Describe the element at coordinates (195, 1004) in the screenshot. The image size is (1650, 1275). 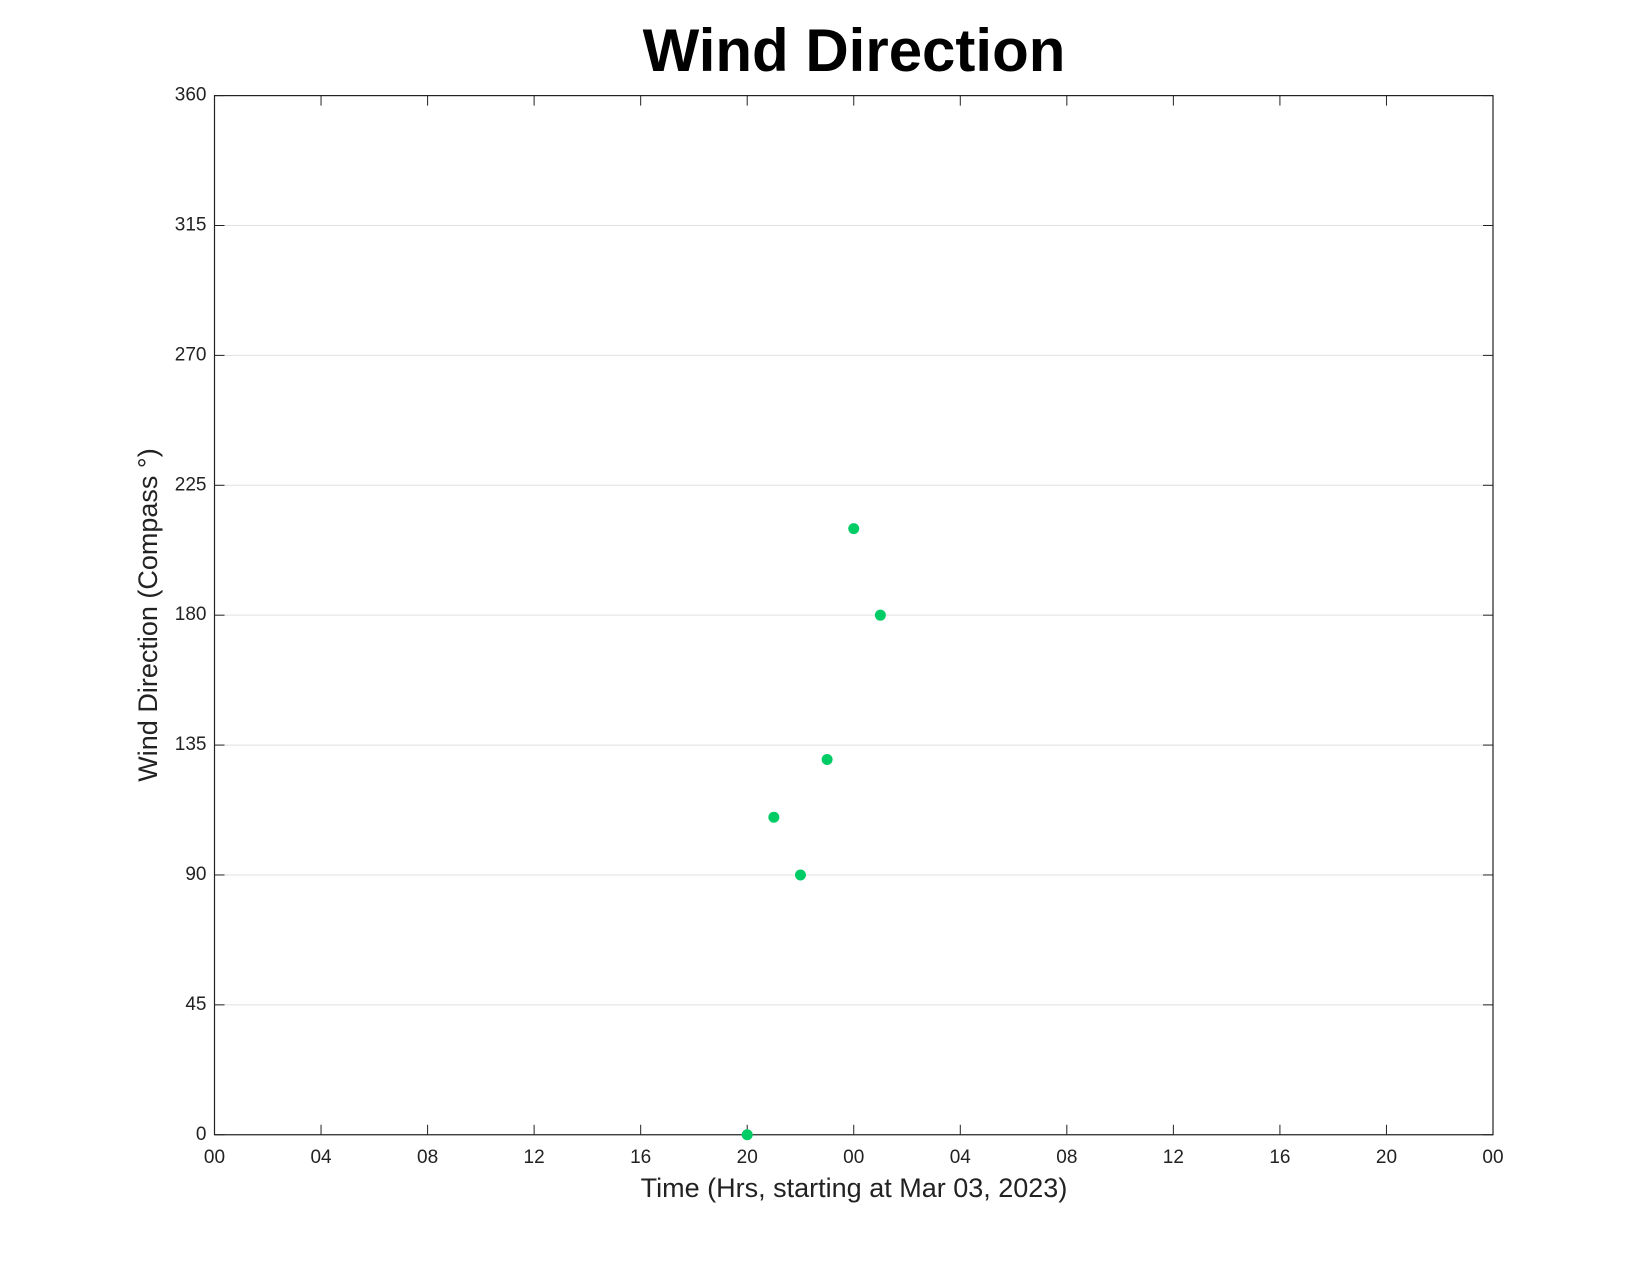
I see `y-tick-label: 45` at that location.